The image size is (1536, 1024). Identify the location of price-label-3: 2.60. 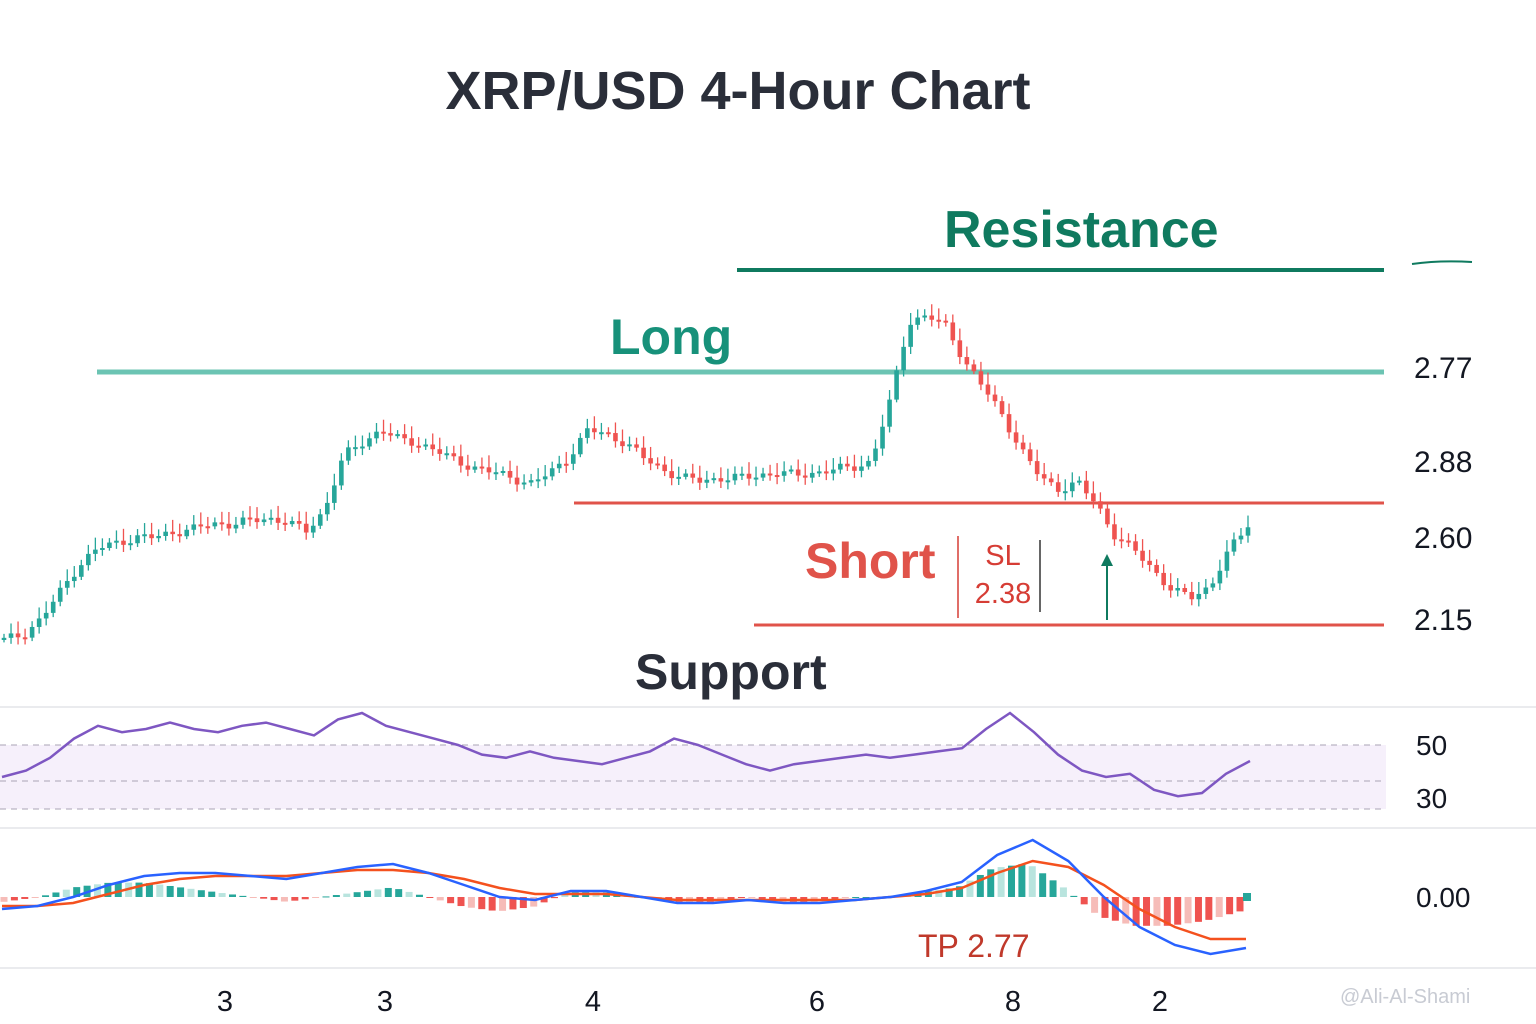
(1443, 538).